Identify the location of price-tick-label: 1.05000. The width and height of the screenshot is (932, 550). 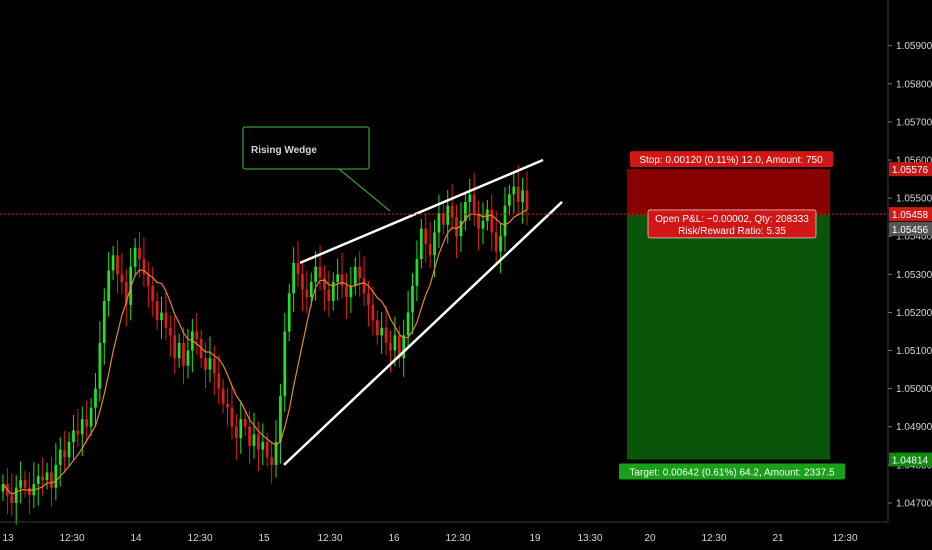
(914, 389).